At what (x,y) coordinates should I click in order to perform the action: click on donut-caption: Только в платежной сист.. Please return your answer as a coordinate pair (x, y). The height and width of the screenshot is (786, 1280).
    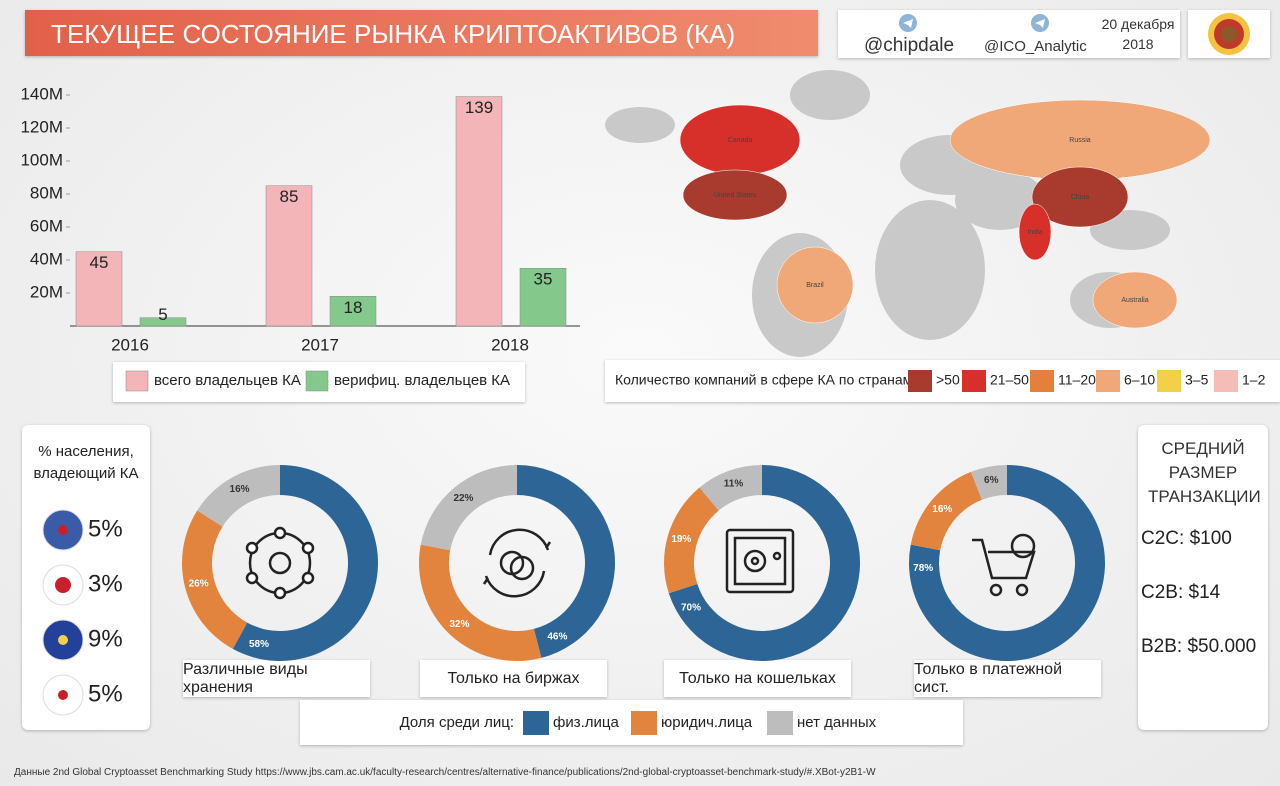
    Looking at the image, I should click on (1007, 678).